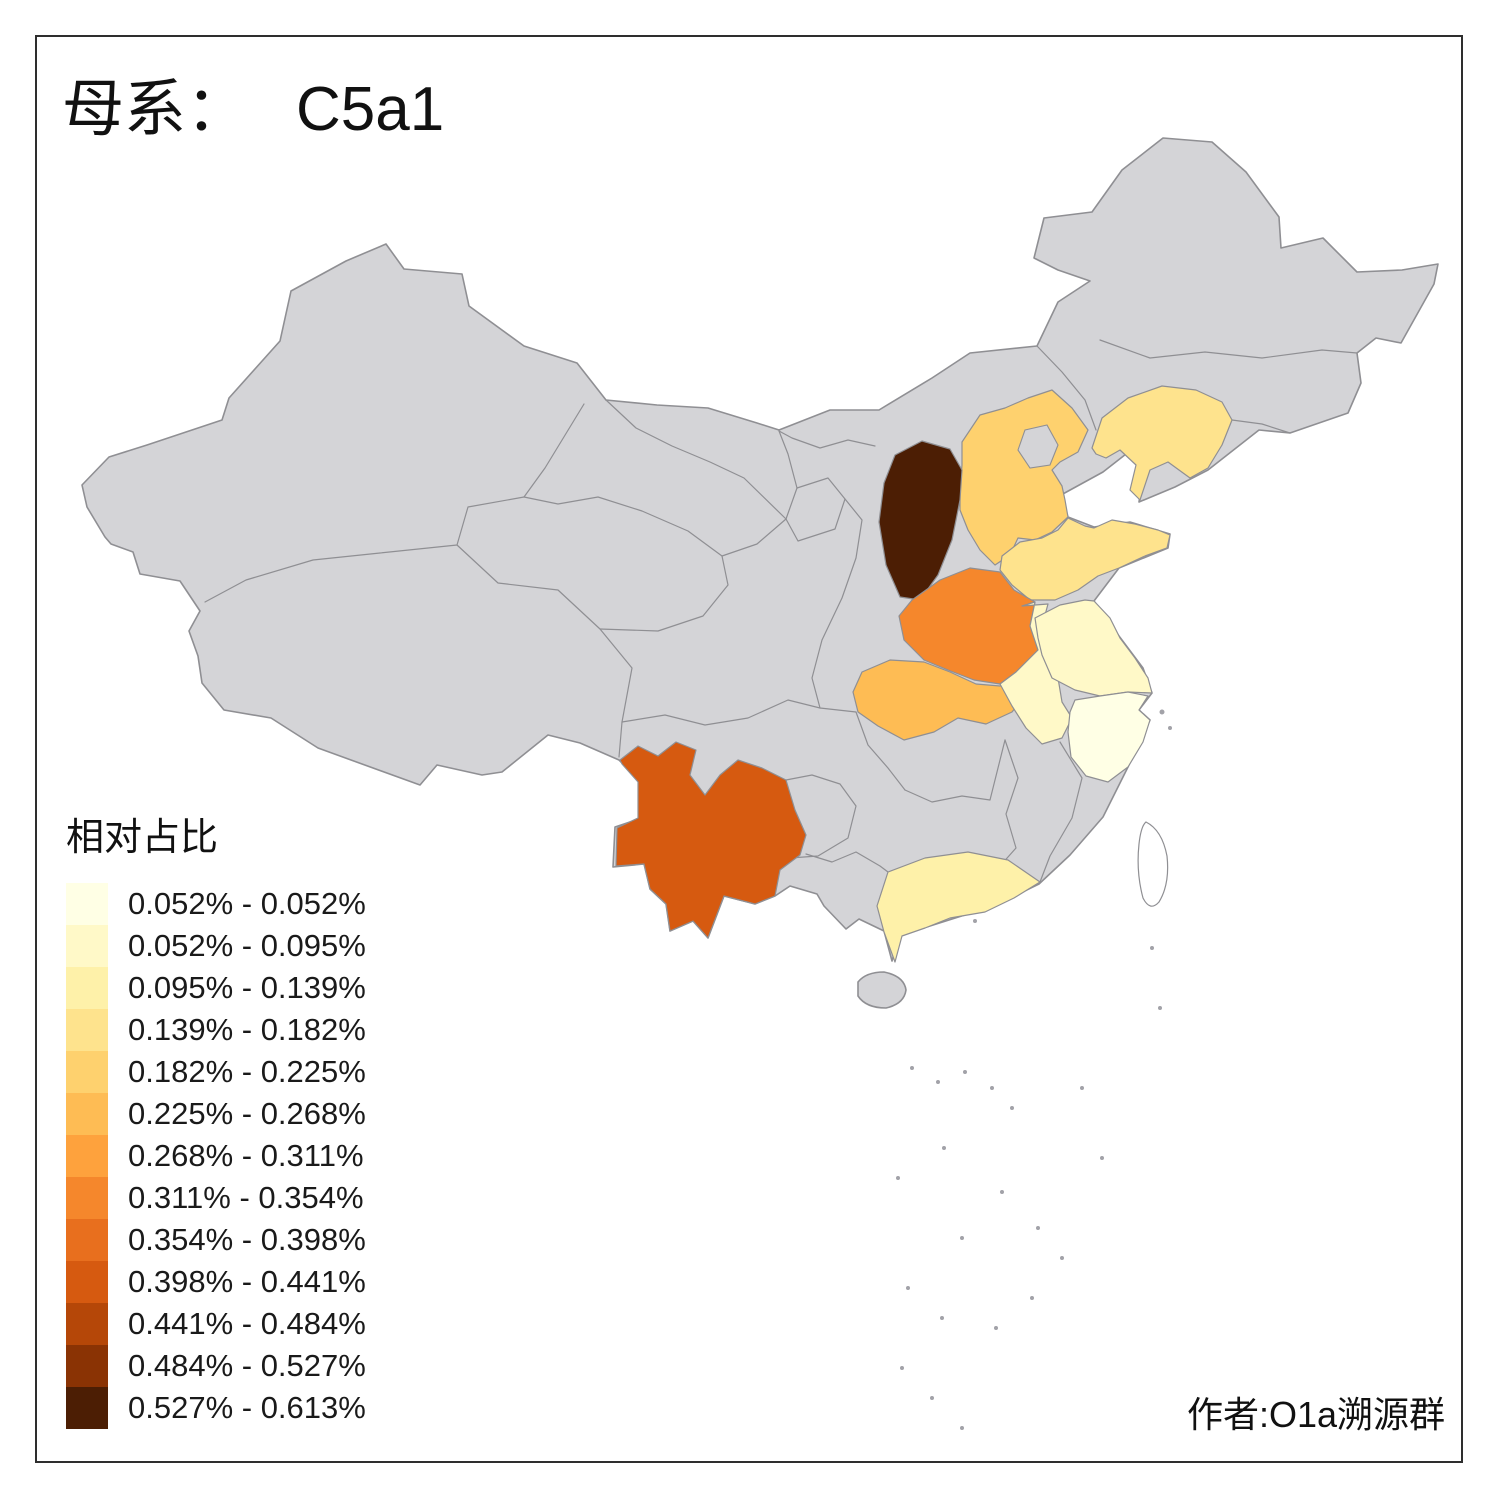 The width and height of the screenshot is (1500, 1500). I want to click on legend-label: 0.311% - 0.354%, so click(246, 1197).